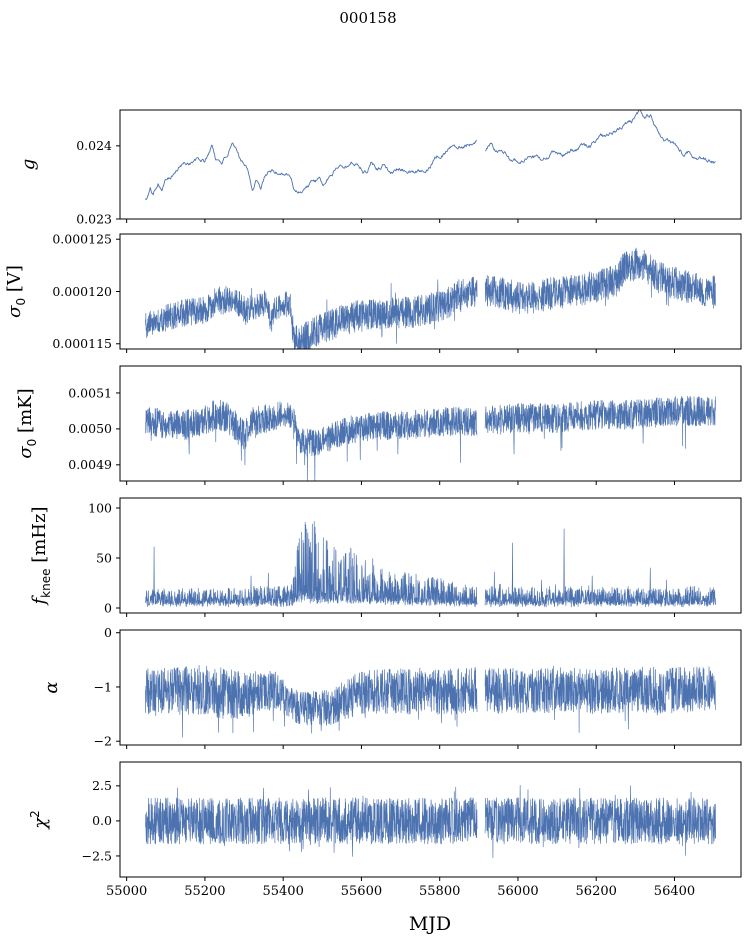 Image resolution: width=749 pixels, height=944 pixels. What do you see at coordinates (90, 428) in the screenshot?
I see `y-tick-label: 0.0050` at bounding box center [90, 428].